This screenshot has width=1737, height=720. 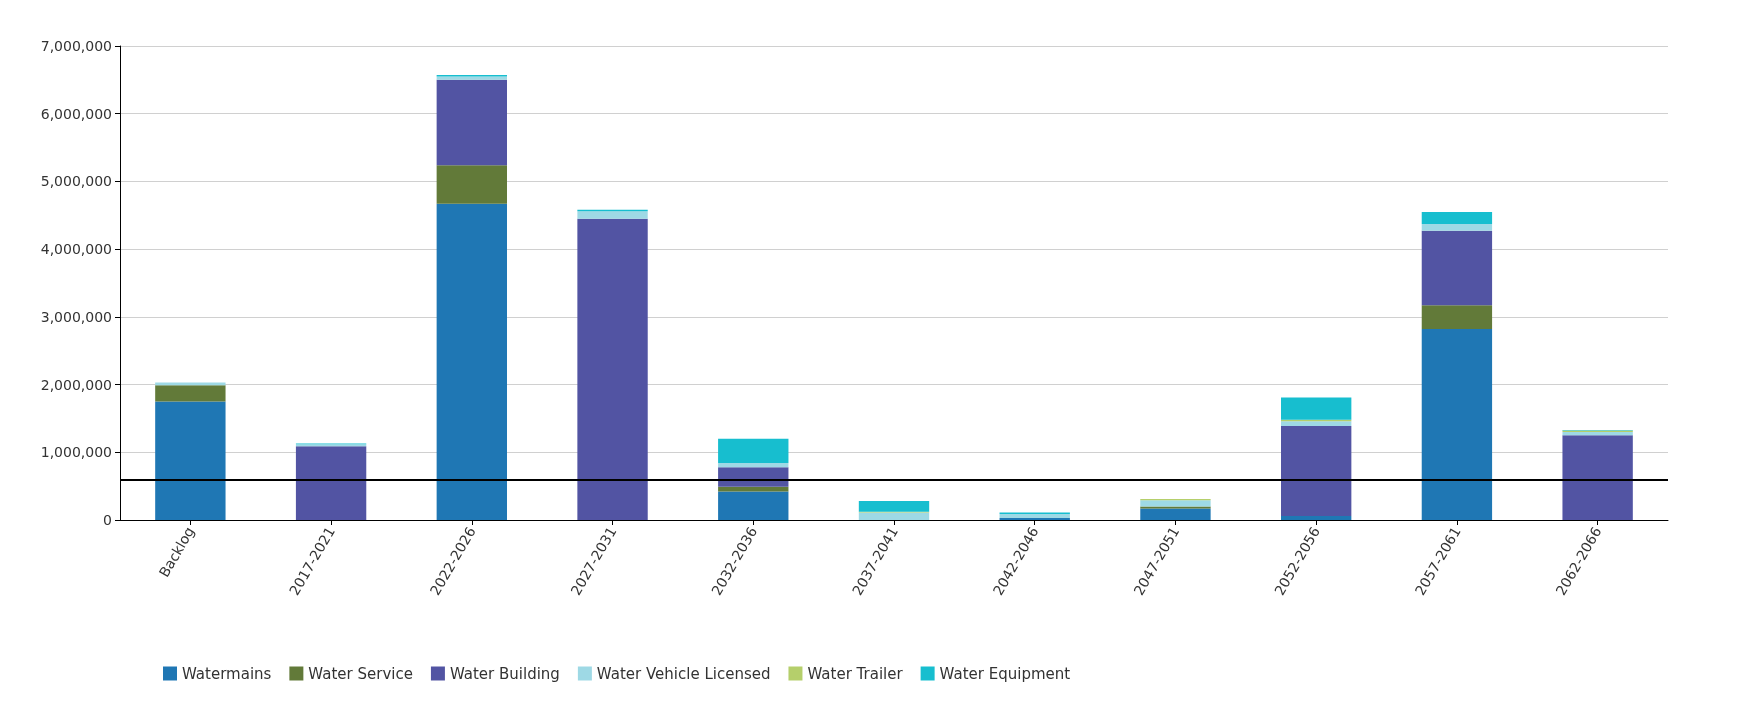 I want to click on legend-label: Water Equipment, so click(x=1005, y=673).